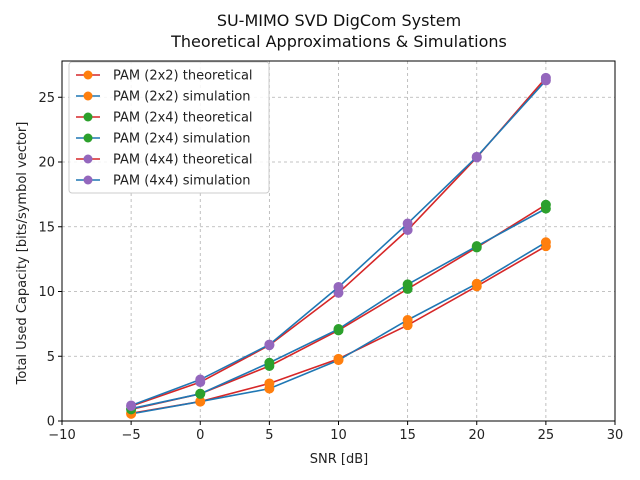 Image resolution: width=640 pixels, height=480 pixels. I want to click on x-tick-label: 15, so click(407, 435).